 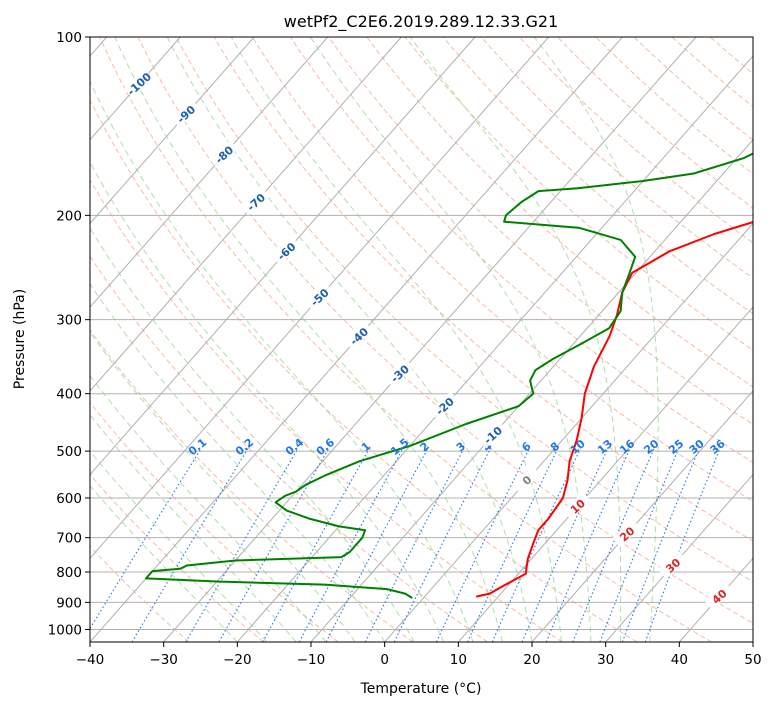 I want to click on x-tick-label: 50, so click(x=752, y=660).